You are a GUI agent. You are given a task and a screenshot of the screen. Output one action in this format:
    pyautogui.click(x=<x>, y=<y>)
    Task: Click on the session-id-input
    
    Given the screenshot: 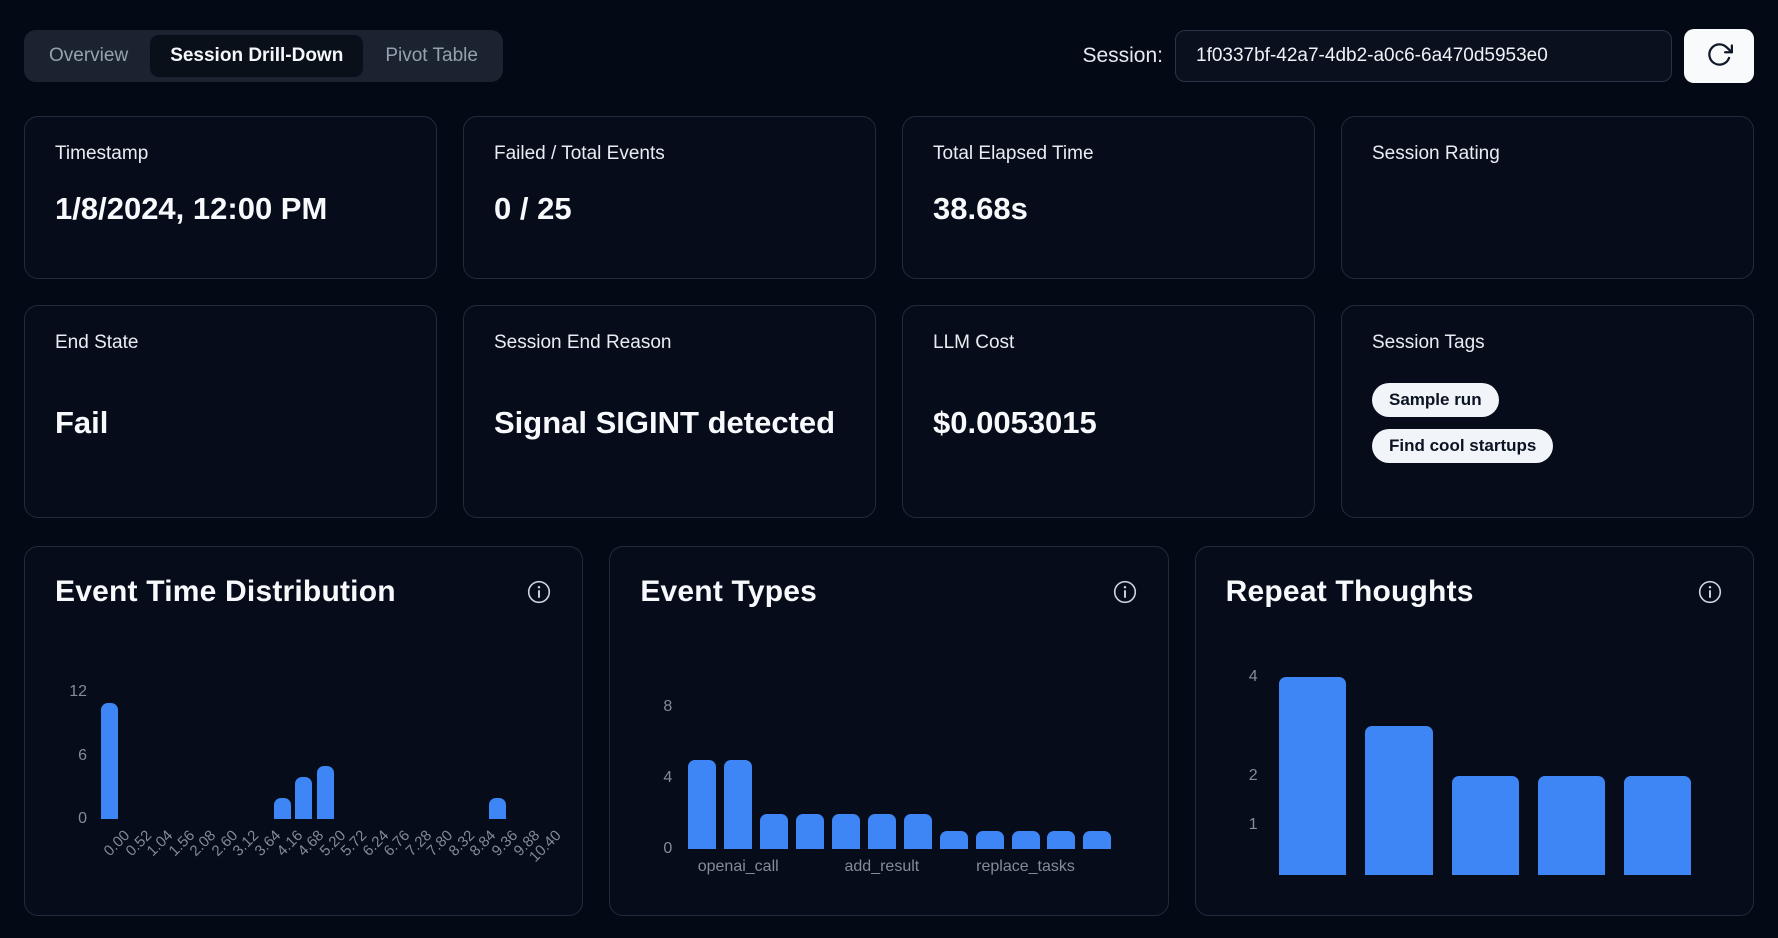 What is the action you would take?
    pyautogui.click(x=1423, y=56)
    